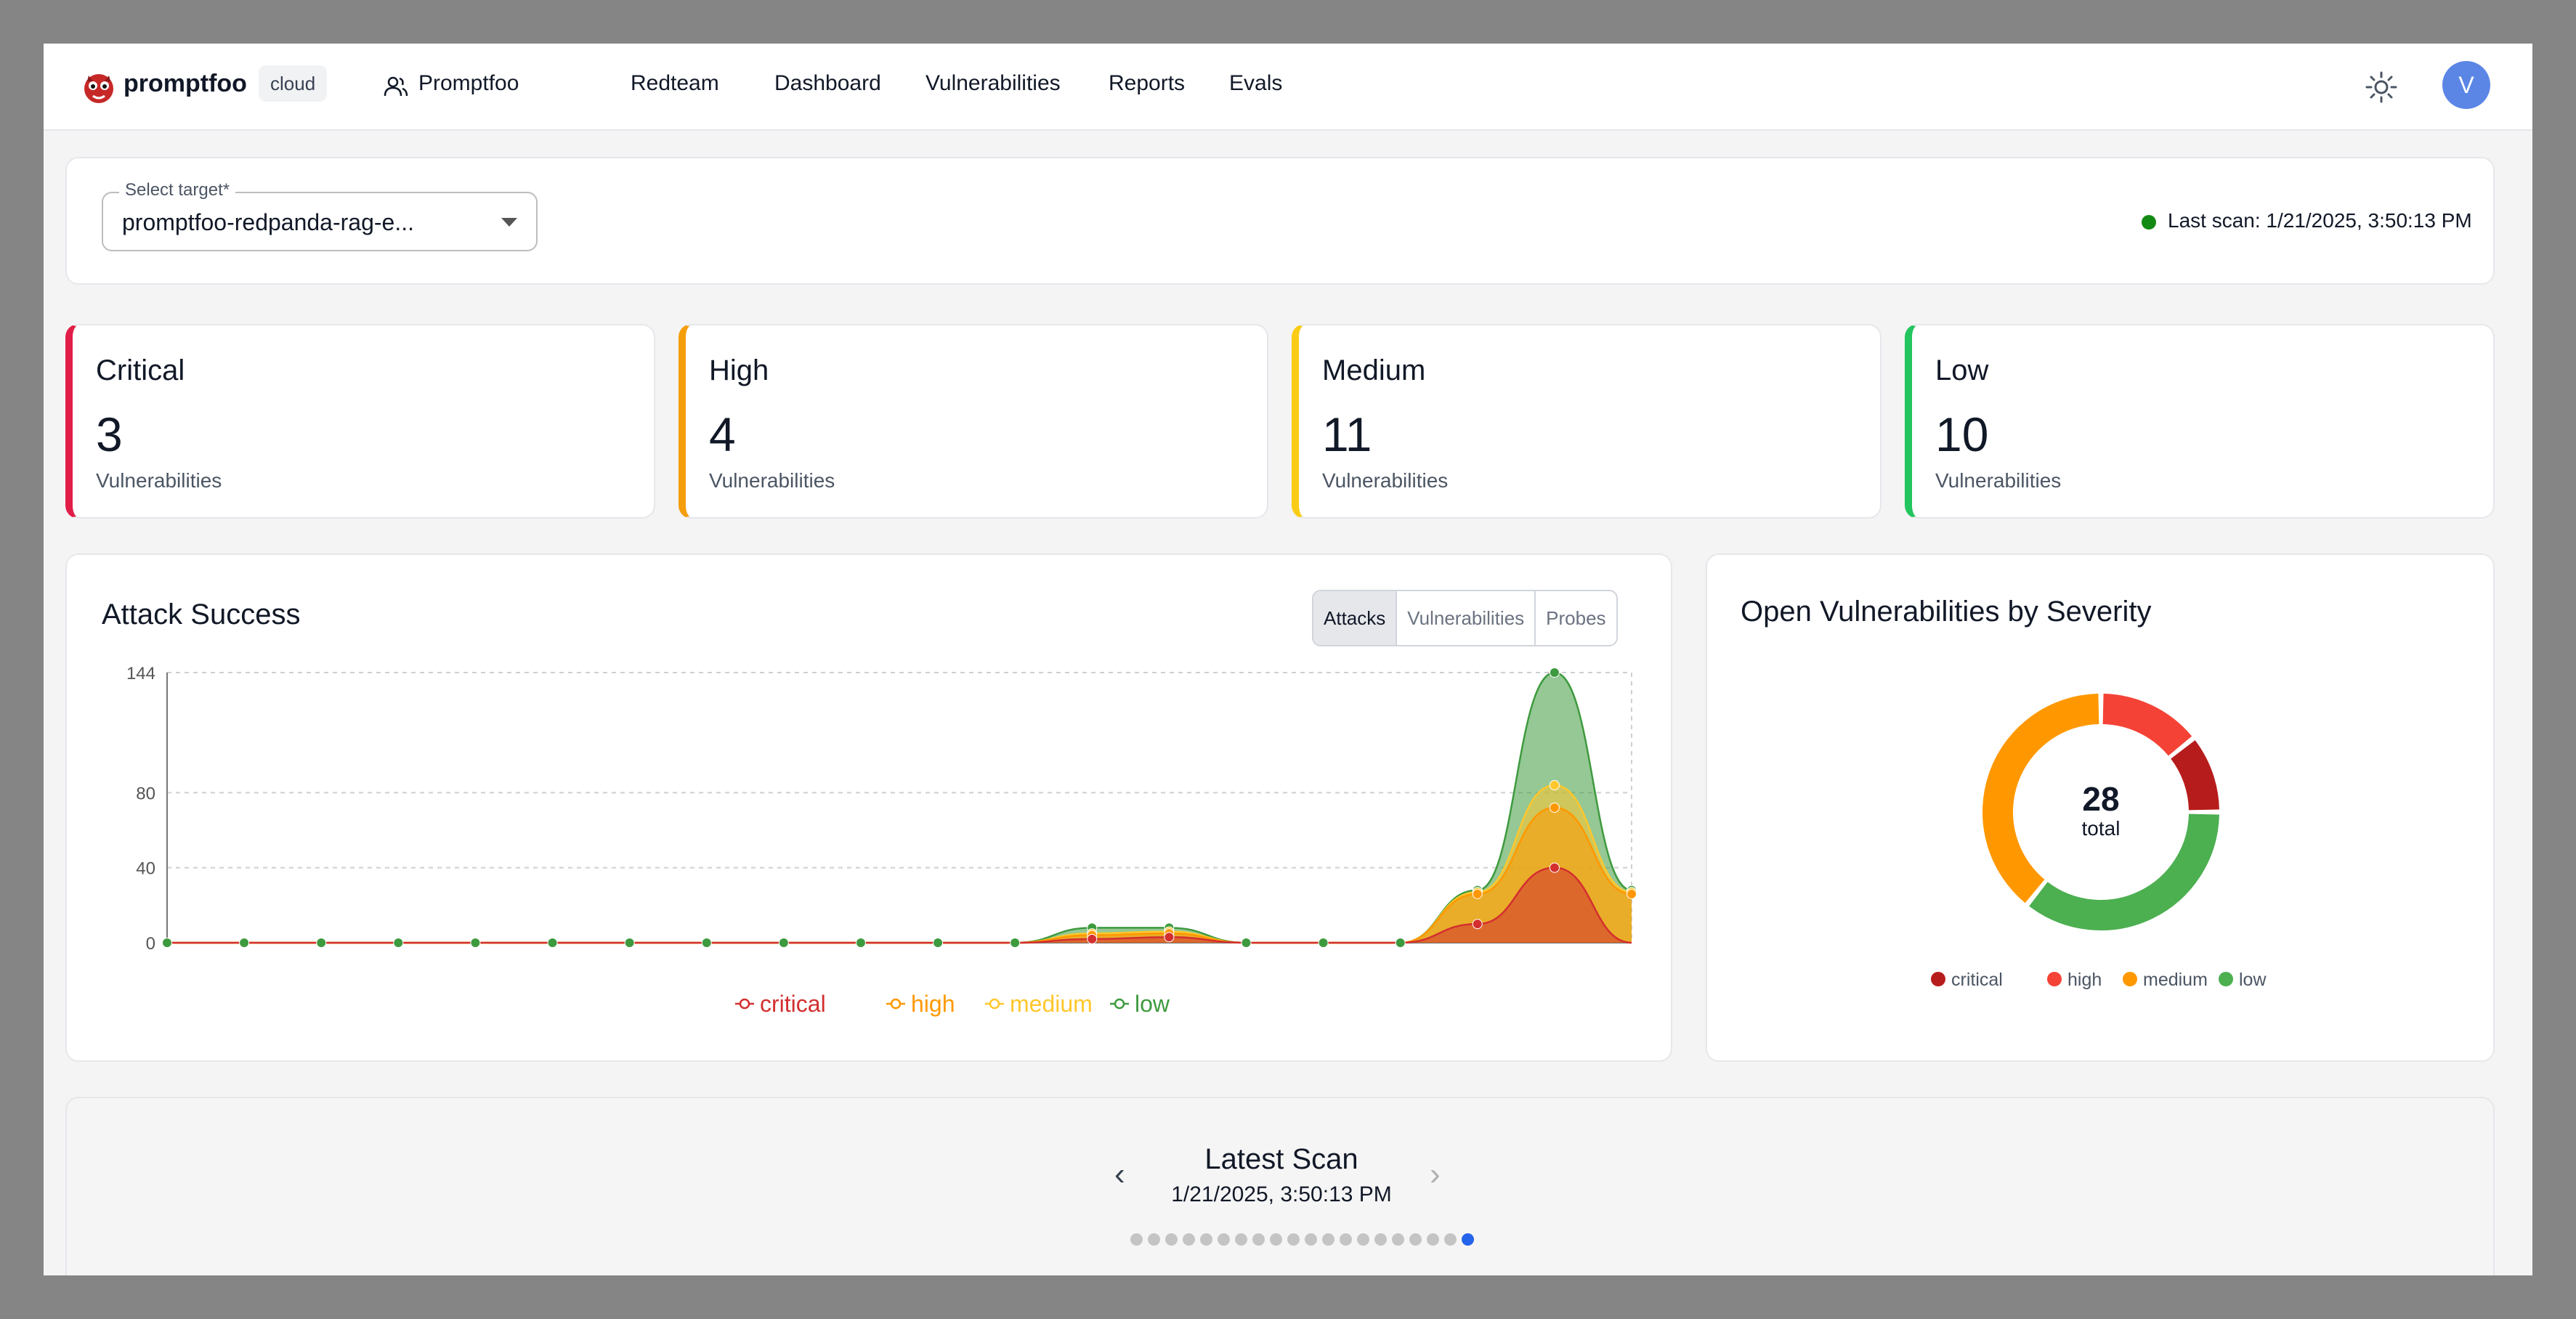 The image size is (2576, 1319). Describe the element at coordinates (1576, 618) in the screenshot. I see `toggle-probes: Probes` at that location.